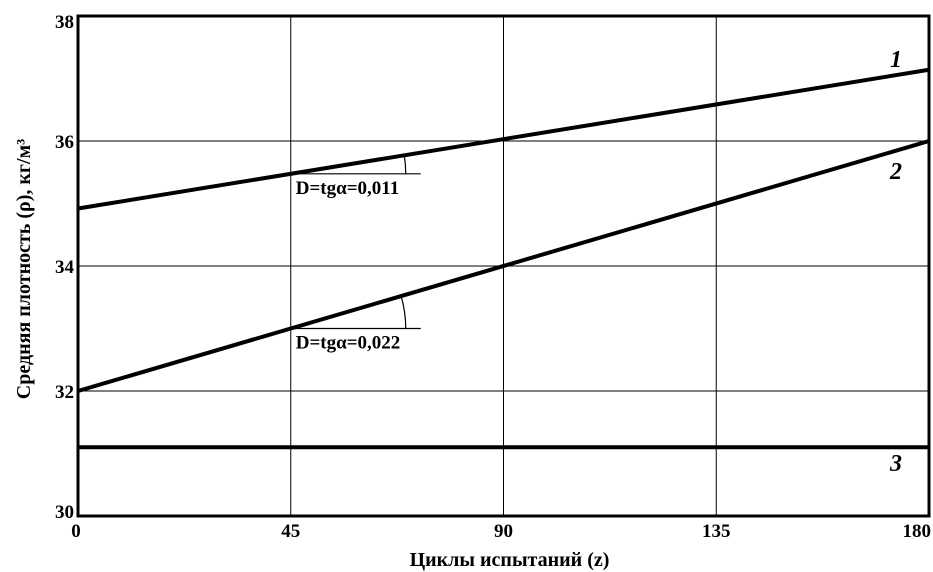  What do you see at coordinates (896, 60) in the screenshot?
I see `series-label-1: 1` at bounding box center [896, 60].